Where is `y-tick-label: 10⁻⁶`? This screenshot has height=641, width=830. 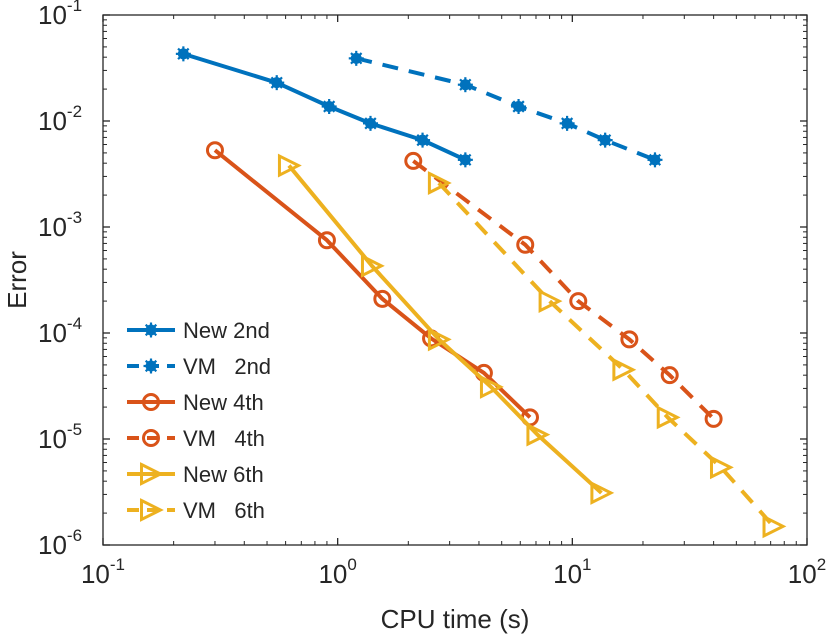 y-tick-label: 10⁻⁶ is located at coordinates (60, 543).